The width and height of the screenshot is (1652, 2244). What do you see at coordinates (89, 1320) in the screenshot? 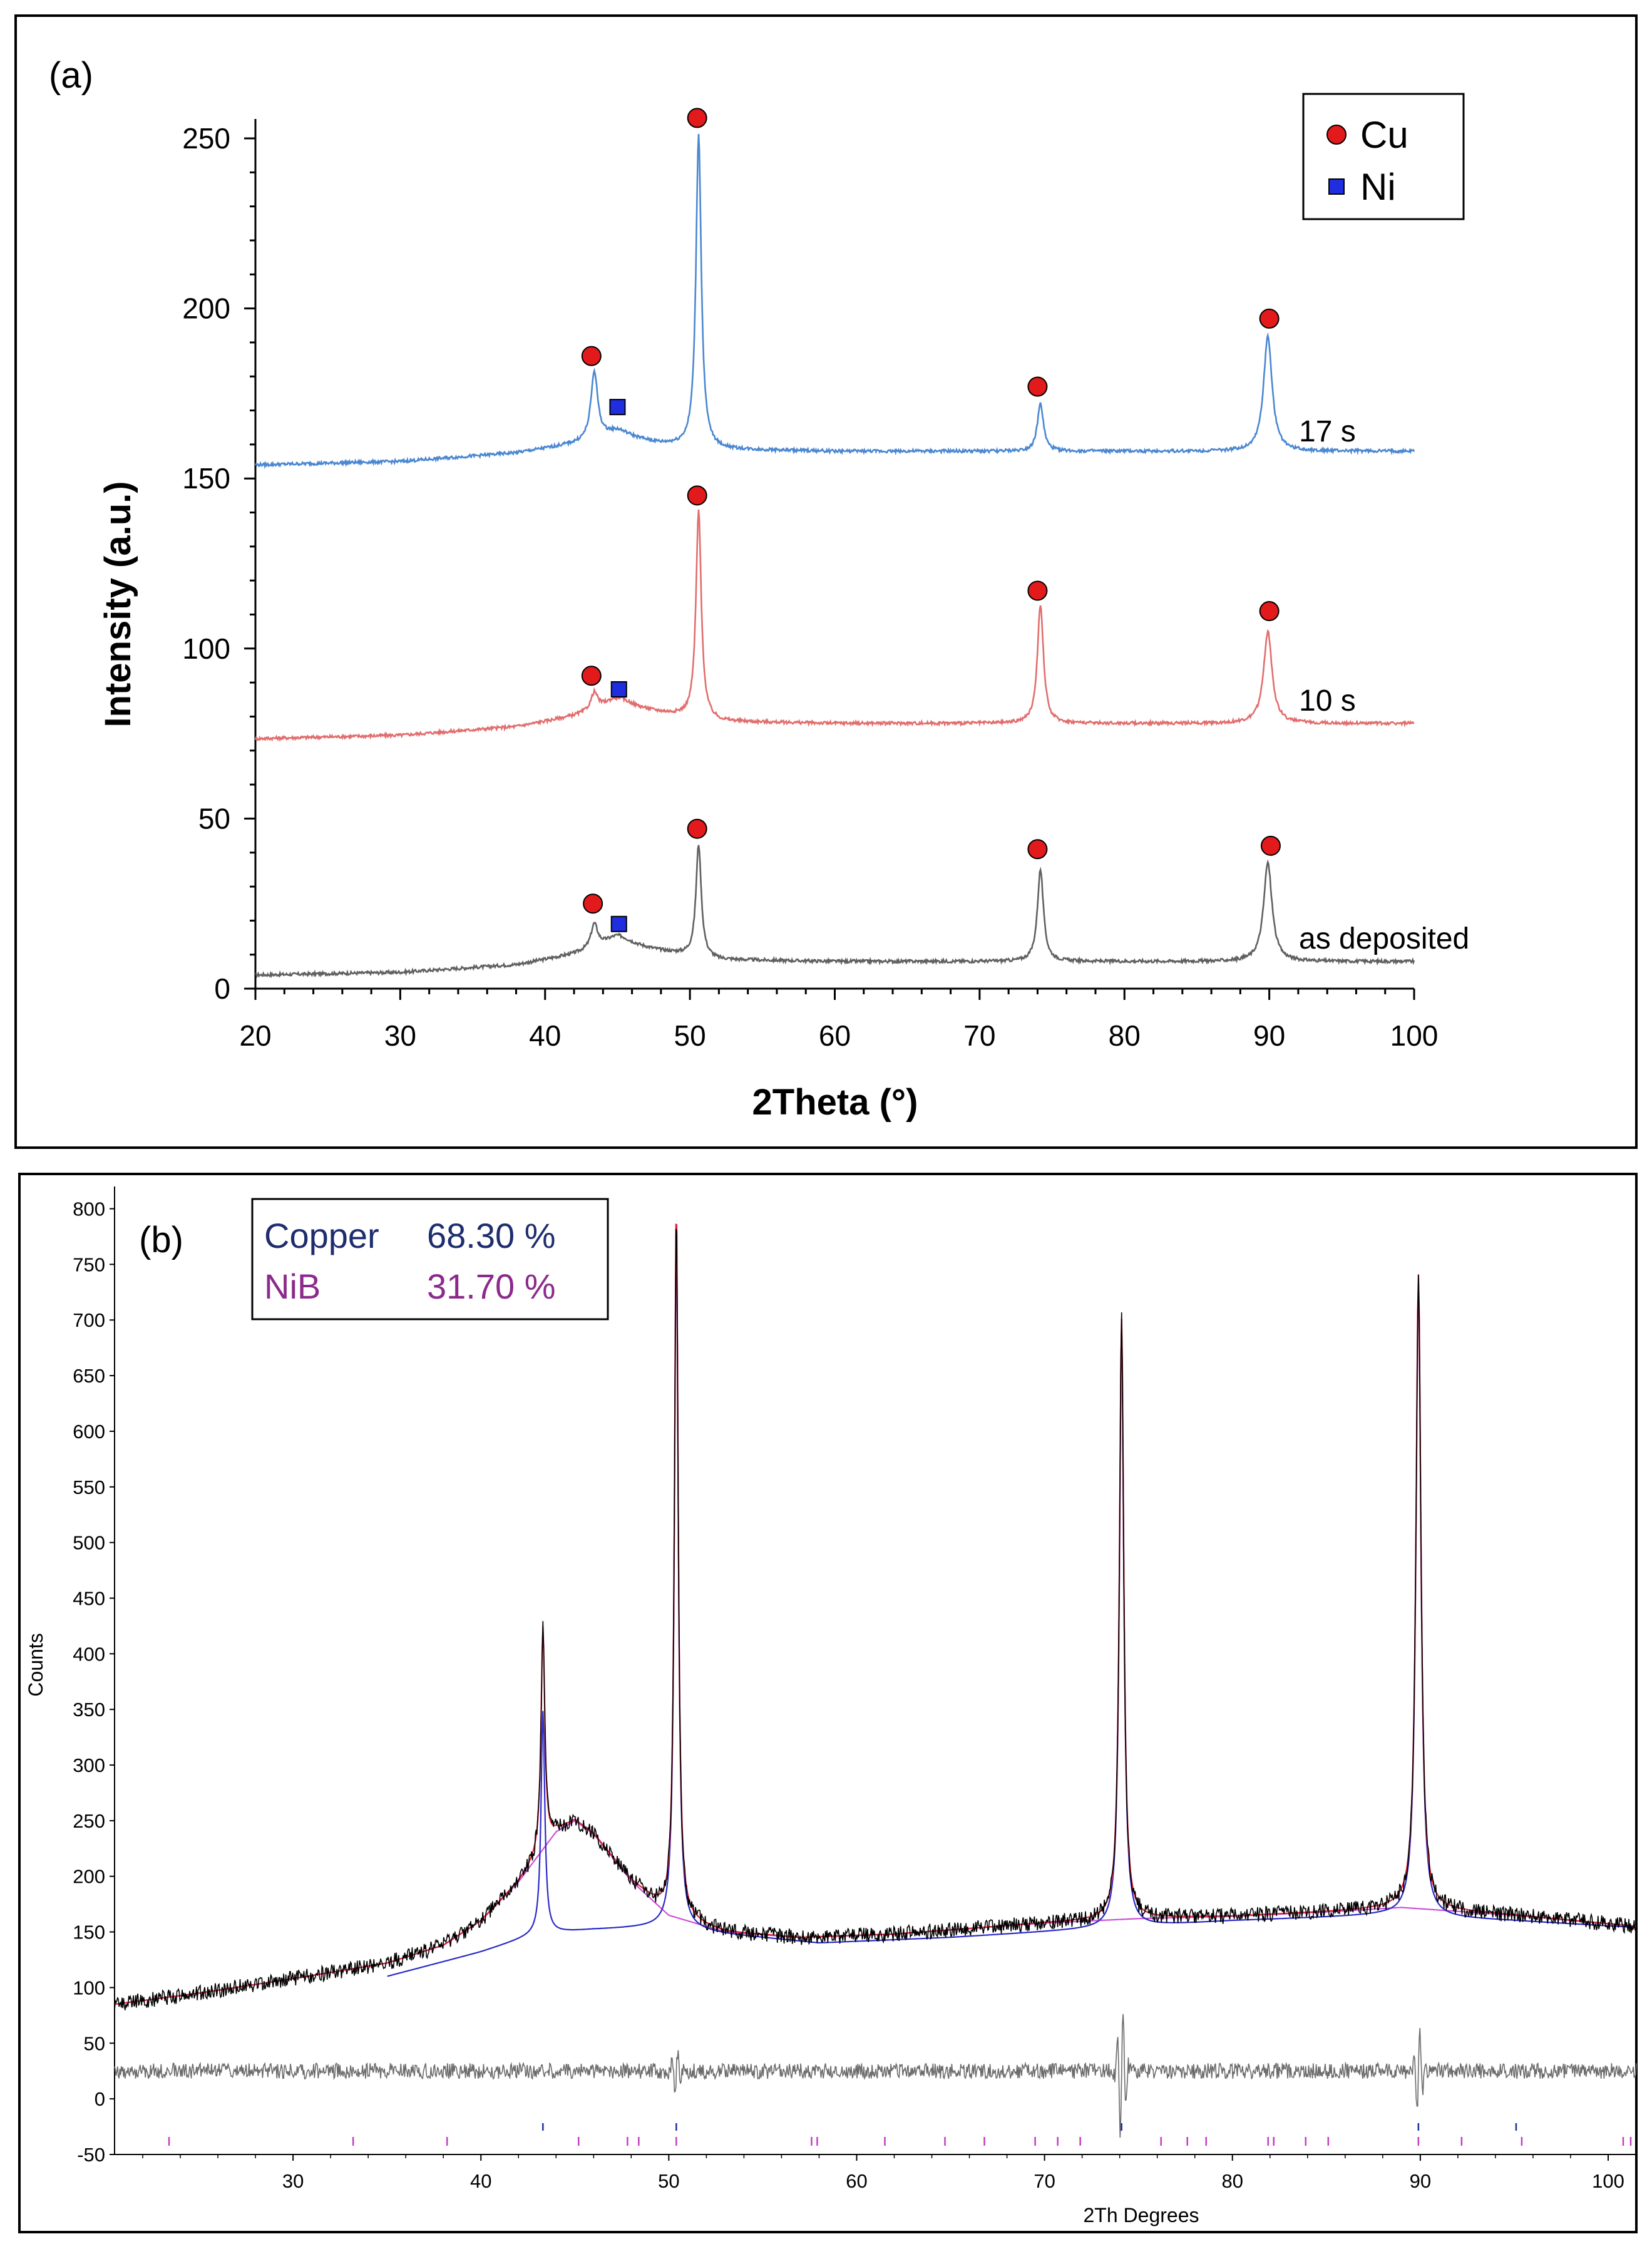
I see `panel-b-y-tick-label: 700` at bounding box center [89, 1320].